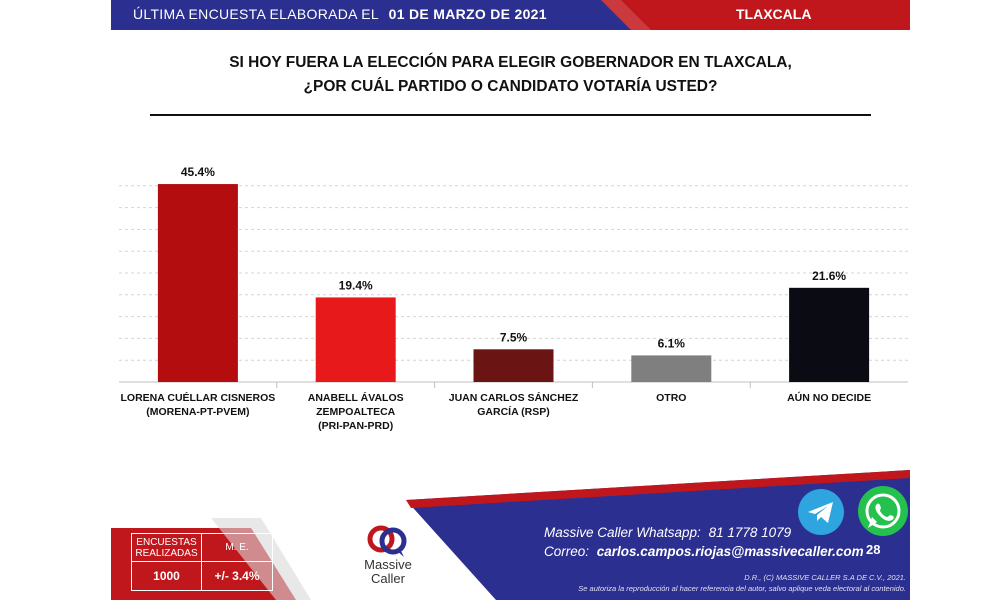  I want to click on data-label-2: 19.4%, so click(356, 285).